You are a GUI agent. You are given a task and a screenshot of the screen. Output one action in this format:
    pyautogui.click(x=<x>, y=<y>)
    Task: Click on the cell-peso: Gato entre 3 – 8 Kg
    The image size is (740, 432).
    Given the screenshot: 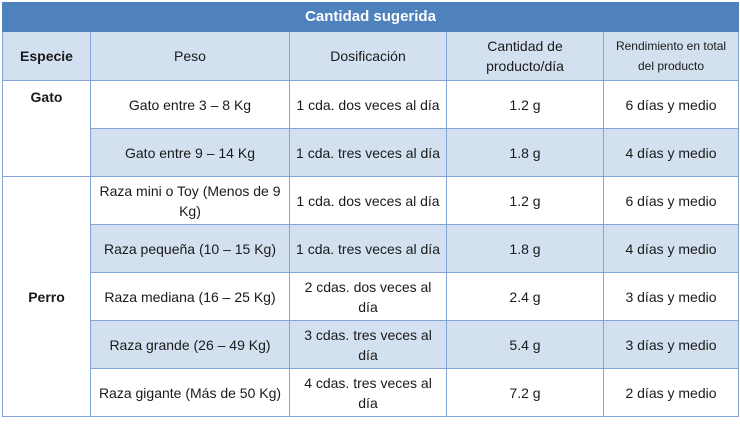 What is the action you would take?
    pyautogui.click(x=190, y=104)
    